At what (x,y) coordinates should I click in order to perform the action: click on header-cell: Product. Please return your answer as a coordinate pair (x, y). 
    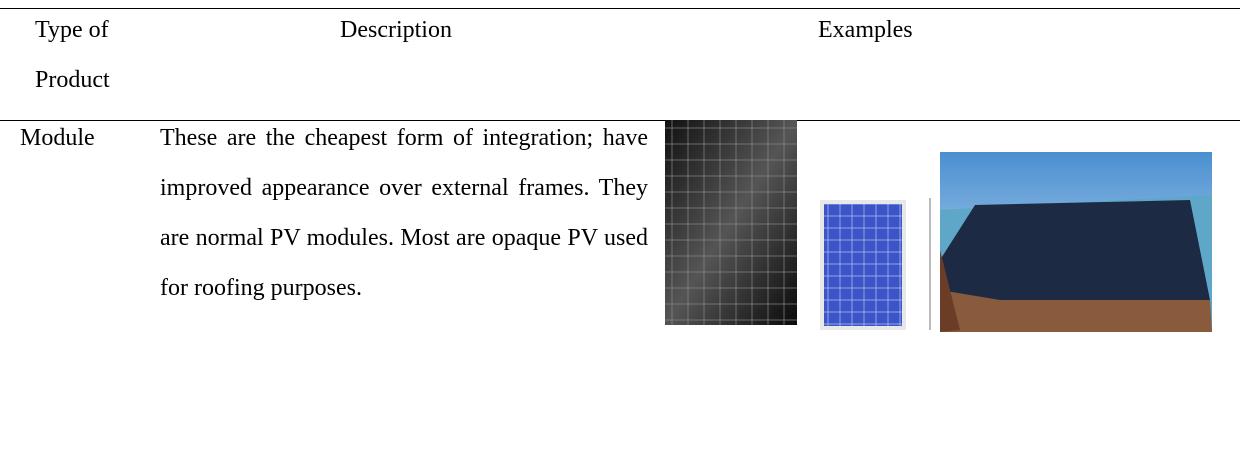
    Looking at the image, I should click on (72, 80).